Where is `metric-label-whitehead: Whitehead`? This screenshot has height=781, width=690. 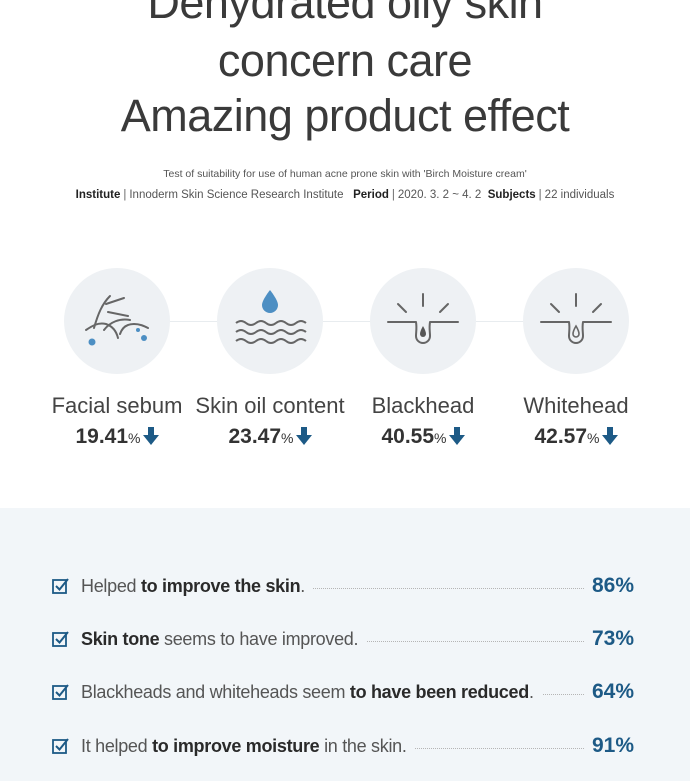
metric-label-whitehead: Whitehead is located at coordinates (576, 405).